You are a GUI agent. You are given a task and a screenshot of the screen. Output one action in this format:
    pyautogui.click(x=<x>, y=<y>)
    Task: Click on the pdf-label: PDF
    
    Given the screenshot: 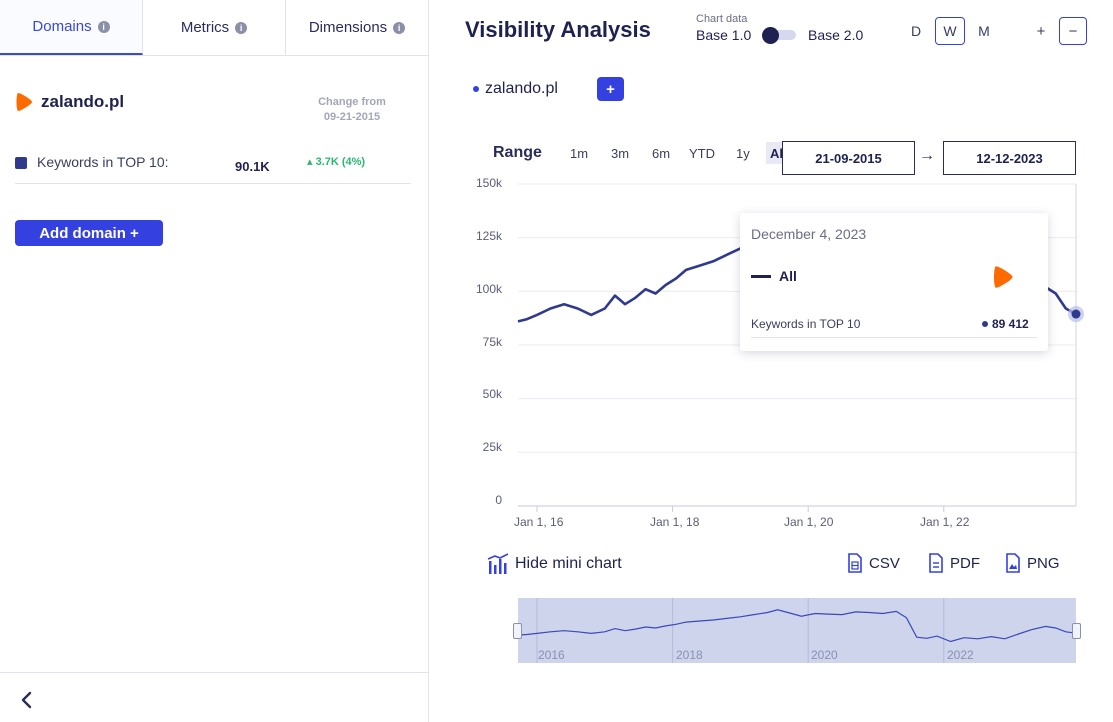 What is the action you would take?
    pyautogui.click(x=965, y=563)
    